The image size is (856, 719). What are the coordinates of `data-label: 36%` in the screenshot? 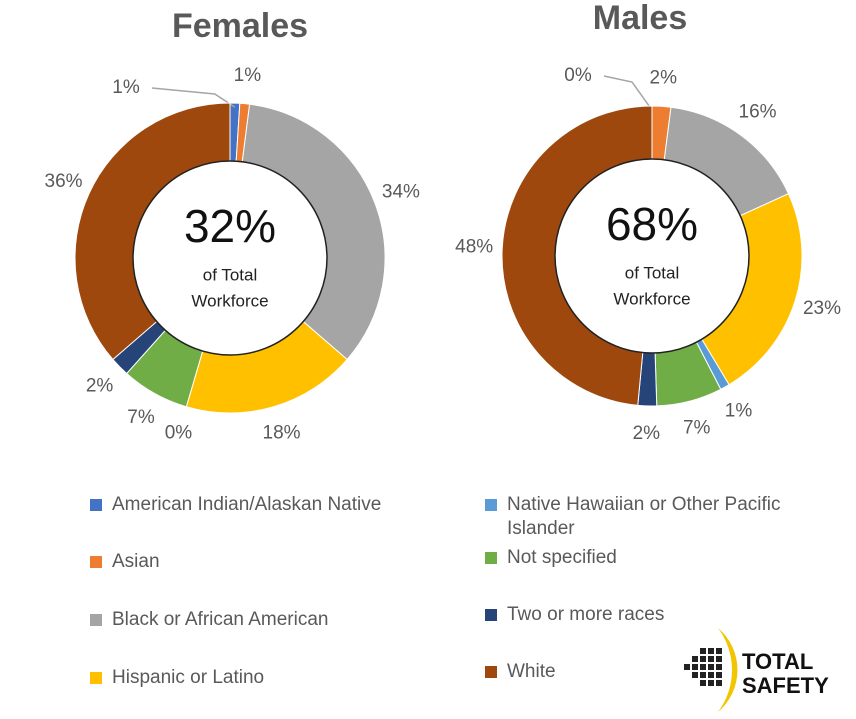 It's located at (64, 181).